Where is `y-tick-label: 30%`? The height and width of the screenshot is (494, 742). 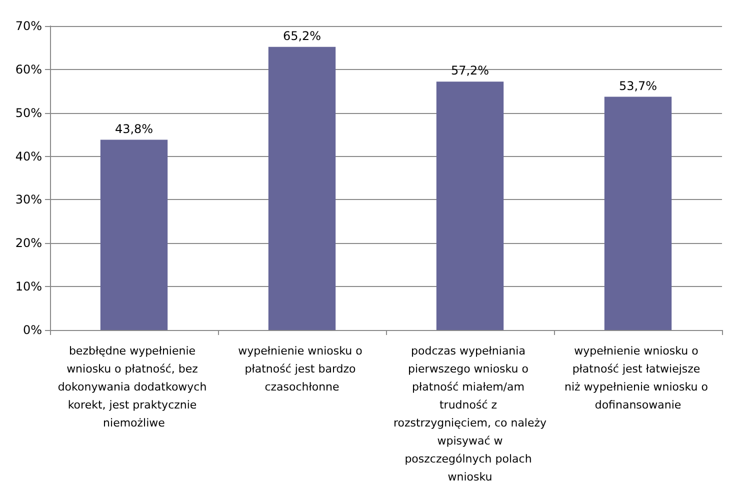
y-tick-label: 30% is located at coordinates (28, 199).